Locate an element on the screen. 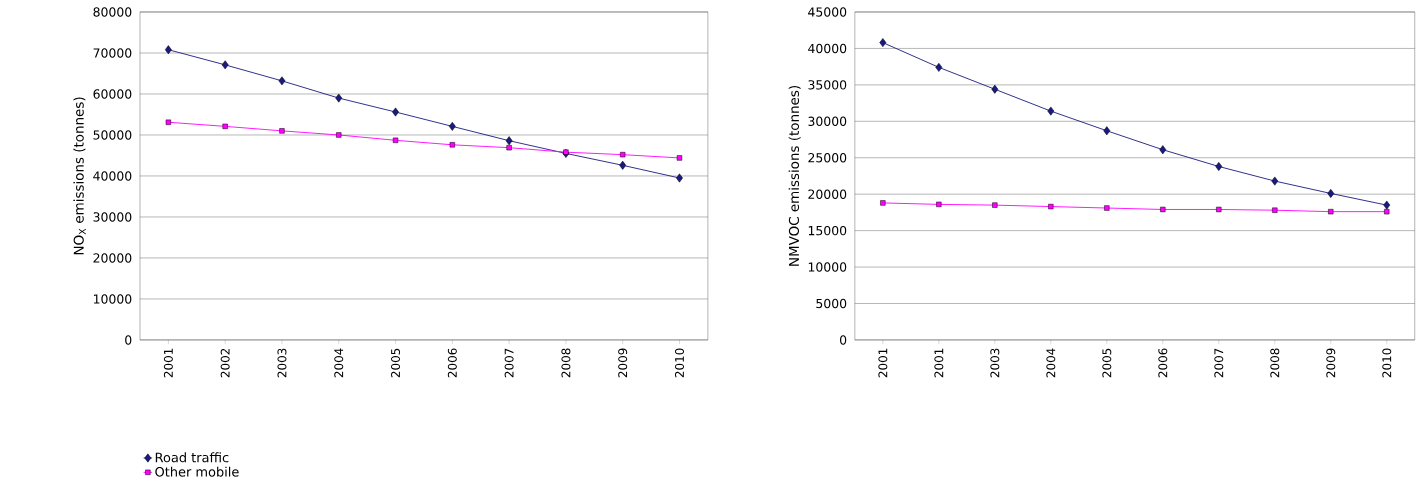 The height and width of the screenshot is (482, 1419). y-axis-title: NMVOC emissions (tonnes) is located at coordinates (794, 176).